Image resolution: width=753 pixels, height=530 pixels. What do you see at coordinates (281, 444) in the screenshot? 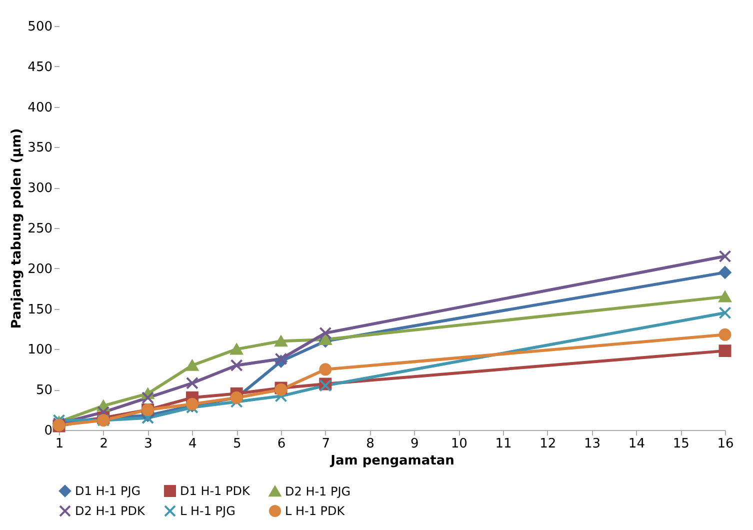
I see `x-tick-label: 6` at bounding box center [281, 444].